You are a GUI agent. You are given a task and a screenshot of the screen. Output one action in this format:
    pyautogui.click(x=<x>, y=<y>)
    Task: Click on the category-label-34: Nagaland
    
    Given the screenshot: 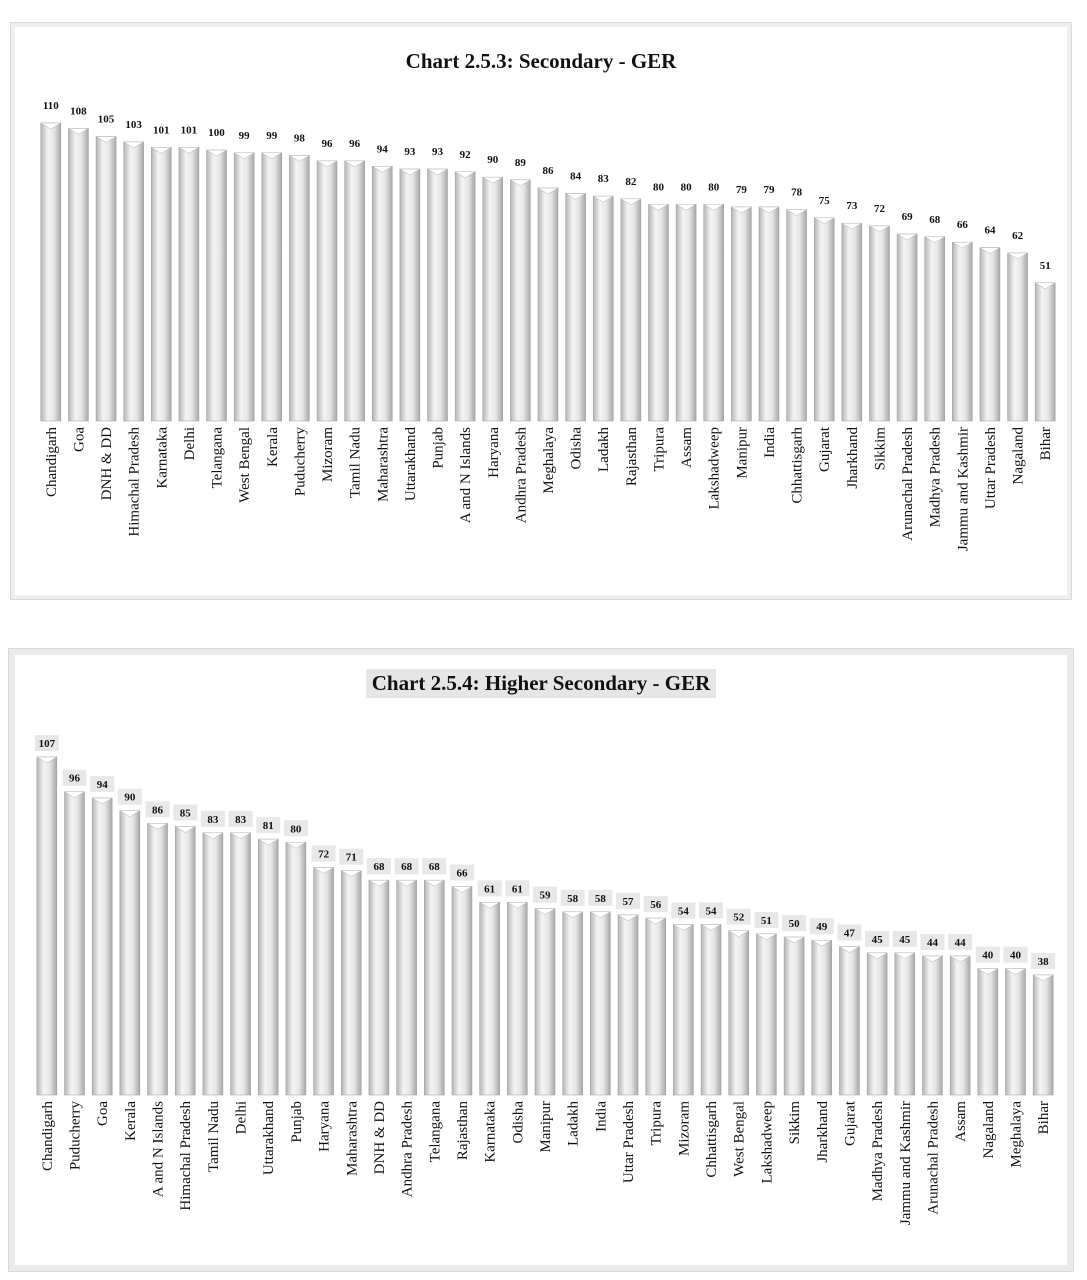 What is the action you would take?
    pyautogui.click(x=989, y=1130)
    